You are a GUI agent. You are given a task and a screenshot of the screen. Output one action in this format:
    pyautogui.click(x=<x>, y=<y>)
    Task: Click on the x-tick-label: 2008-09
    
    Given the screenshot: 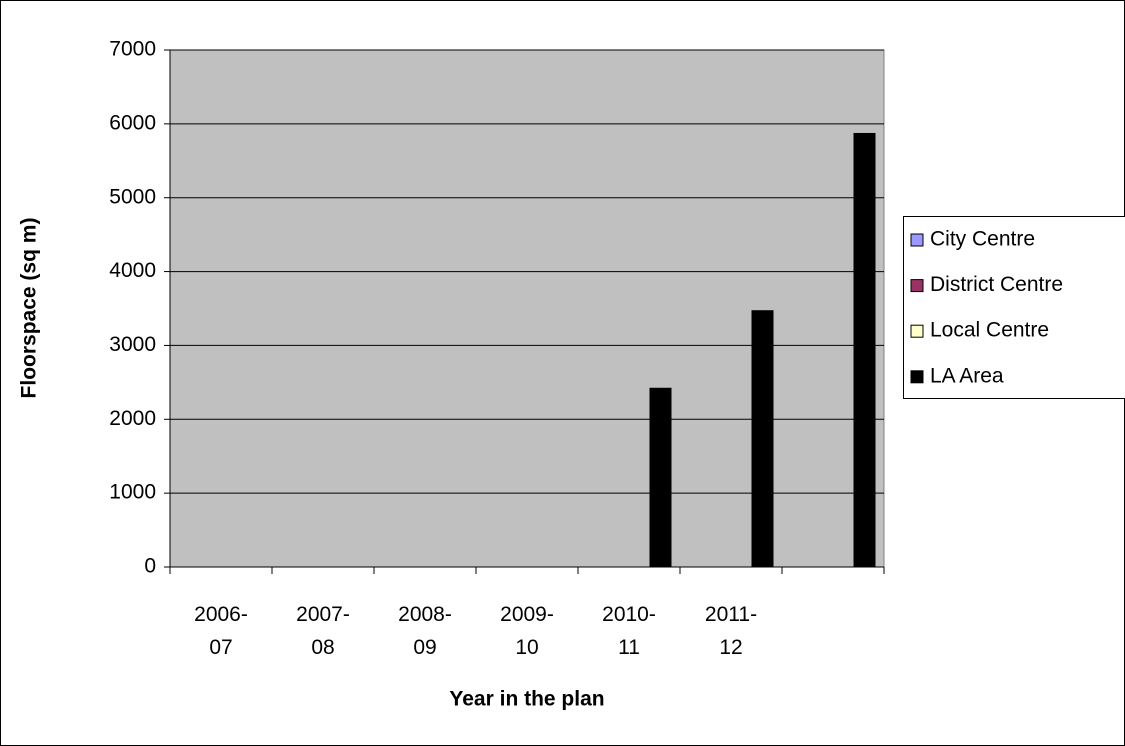 What is the action you would take?
    pyautogui.click(x=425, y=631)
    